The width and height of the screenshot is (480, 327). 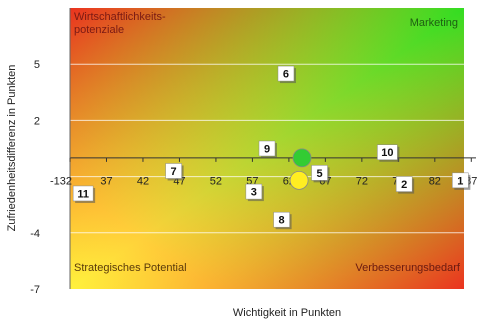 I want to click on quadrant-label-top-left: Wirtschaftlichkeits- potenziale, so click(x=121, y=23).